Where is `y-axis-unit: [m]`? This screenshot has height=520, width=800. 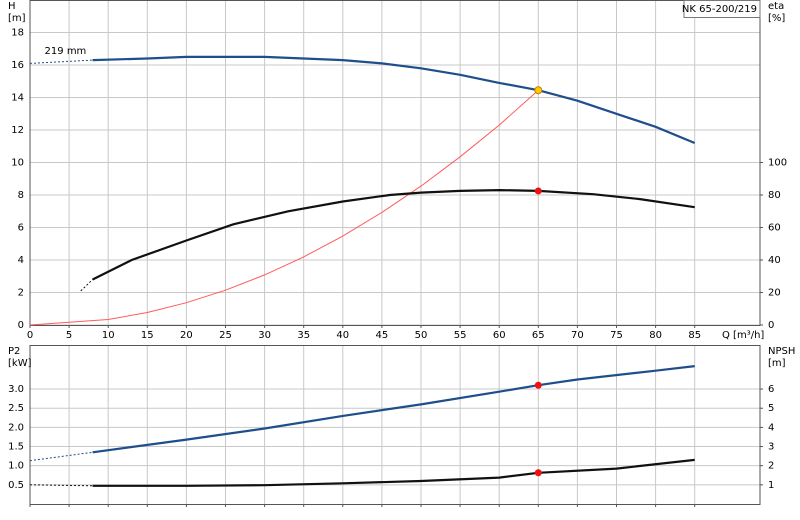
y-axis-unit: [m] is located at coordinates (17, 18).